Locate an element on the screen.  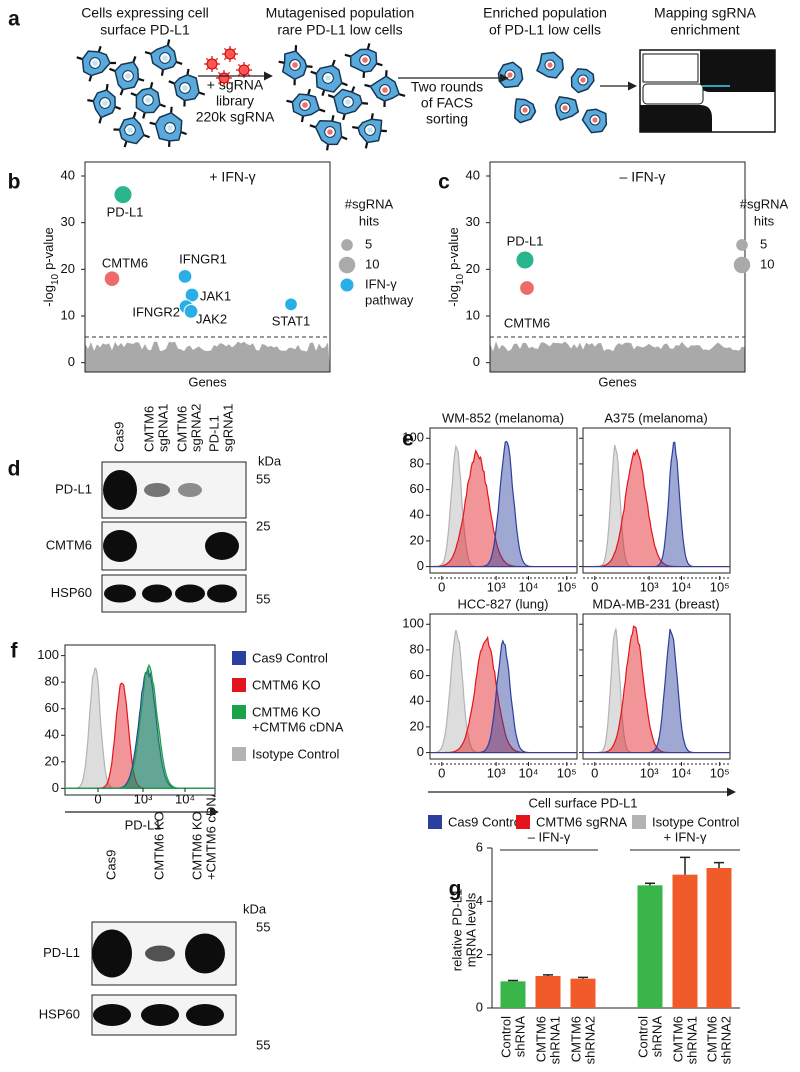
x-axis-label: Genes is located at coordinates (617, 381).